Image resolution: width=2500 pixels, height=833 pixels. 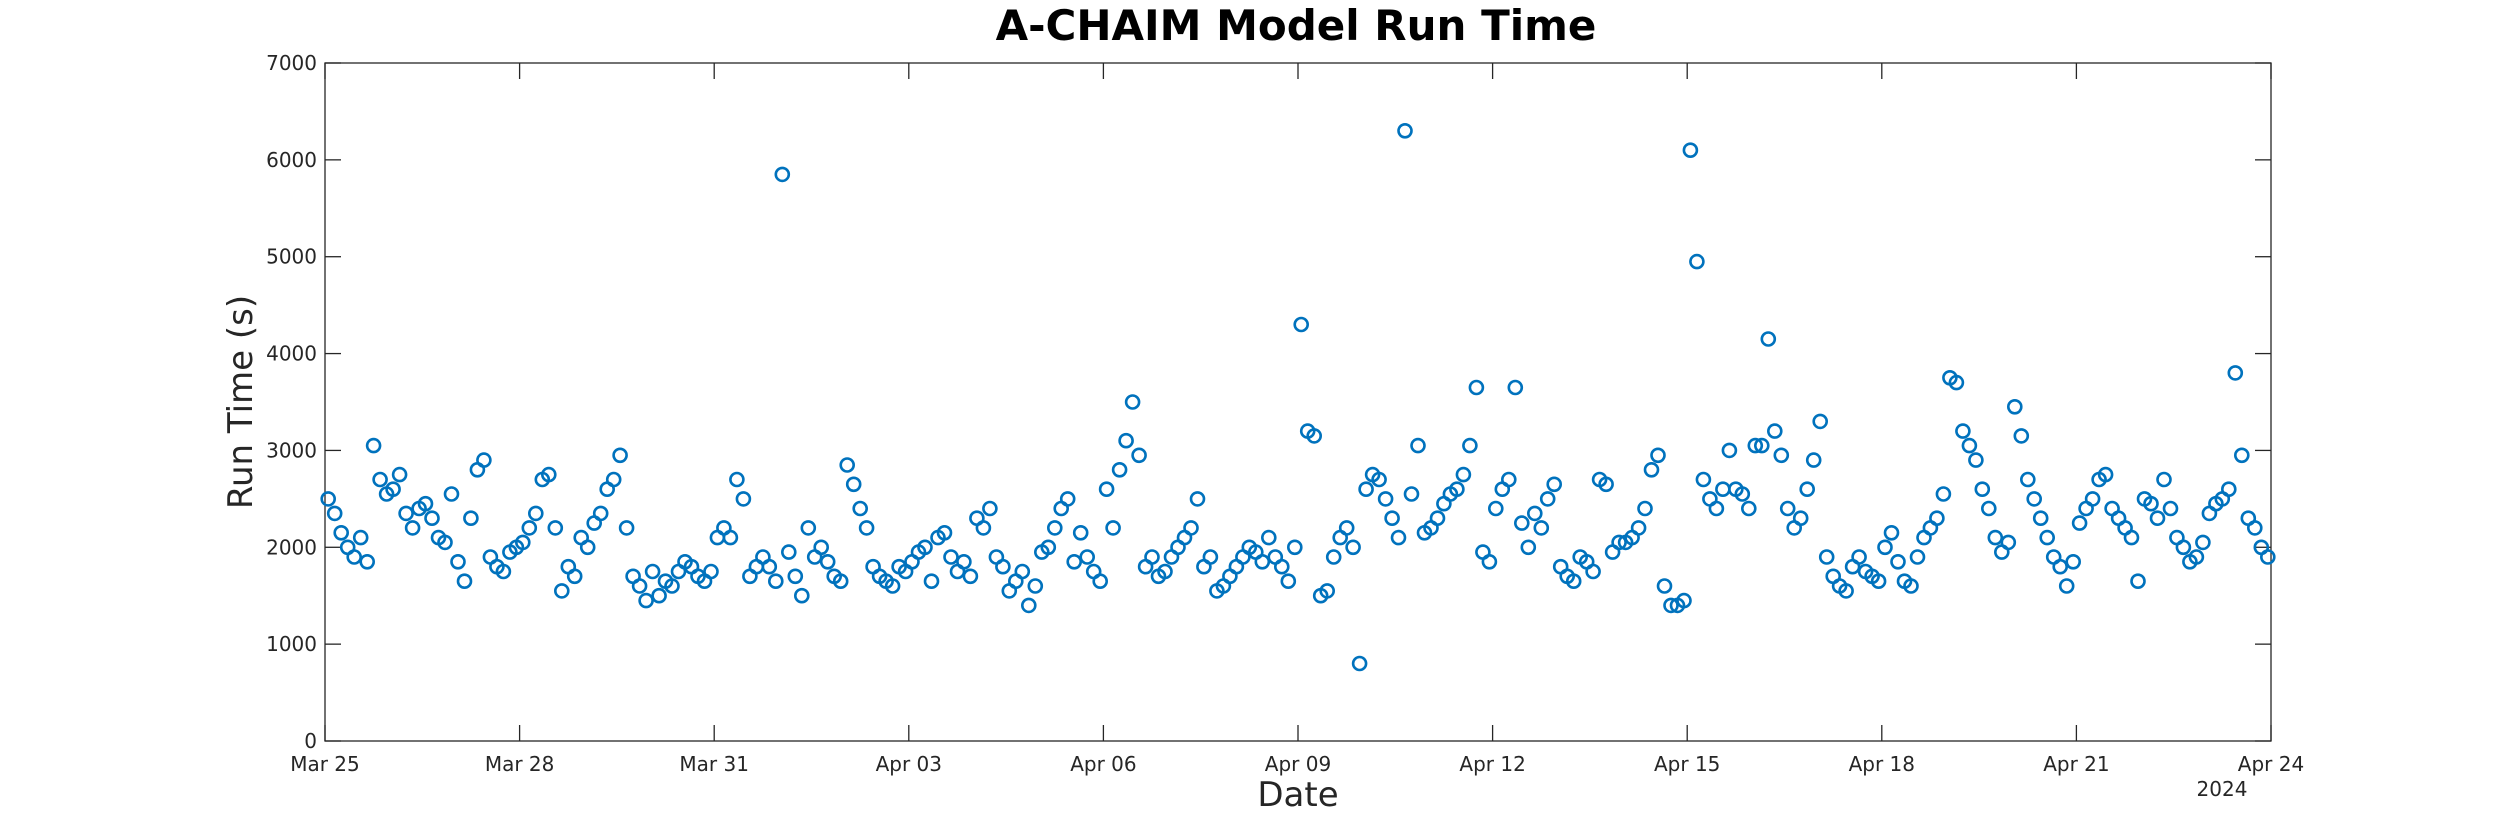 What do you see at coordinates (909, 764) in the screenshot?
I see `x-tick-label: Apr 03` at bounding box center [909, 764].